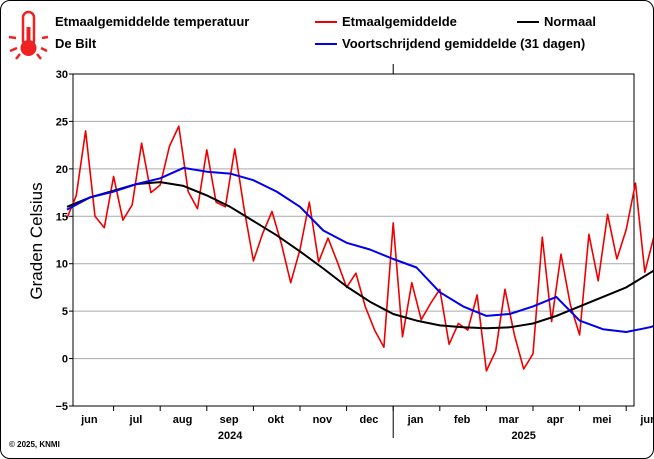 Image resolution: width=654 pixels, height=459 pixels. Describe the element at coordinates (36, 240) in the screenshot. I see `y-axis-label: Graden Celsius` at that location.